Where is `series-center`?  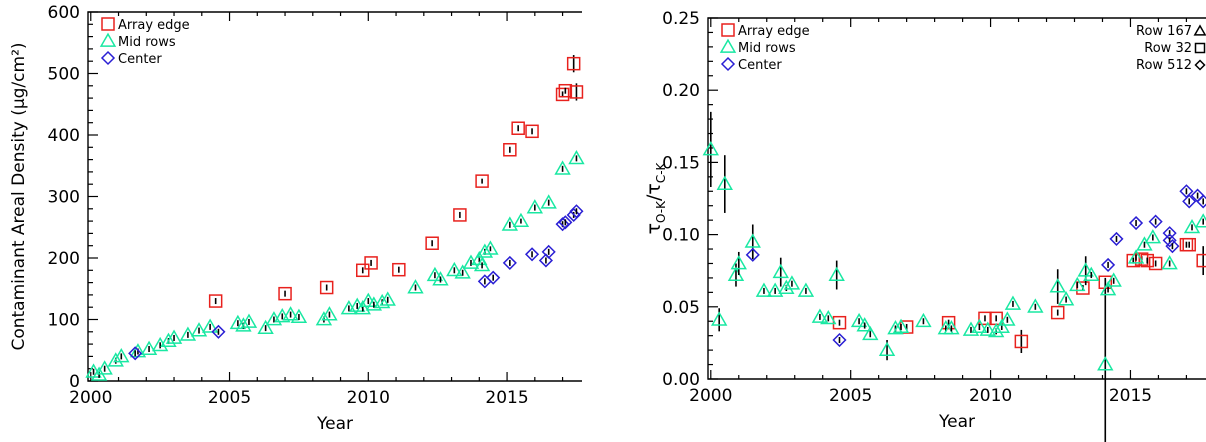 series-center is located at coordinates (975, 266).